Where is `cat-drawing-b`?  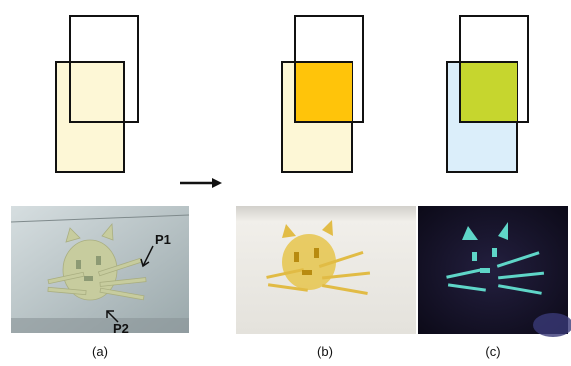 cat-drawing-b is located at coordinates (318, 257).